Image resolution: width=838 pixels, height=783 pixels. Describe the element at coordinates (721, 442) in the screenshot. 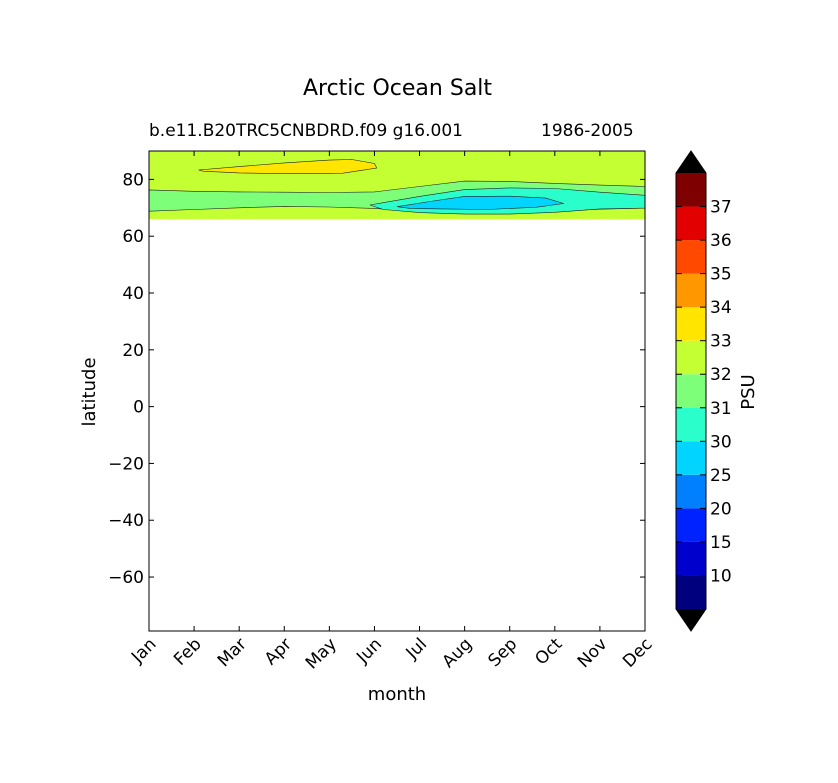

I see `colorbar-tick-label: 30` at that location.